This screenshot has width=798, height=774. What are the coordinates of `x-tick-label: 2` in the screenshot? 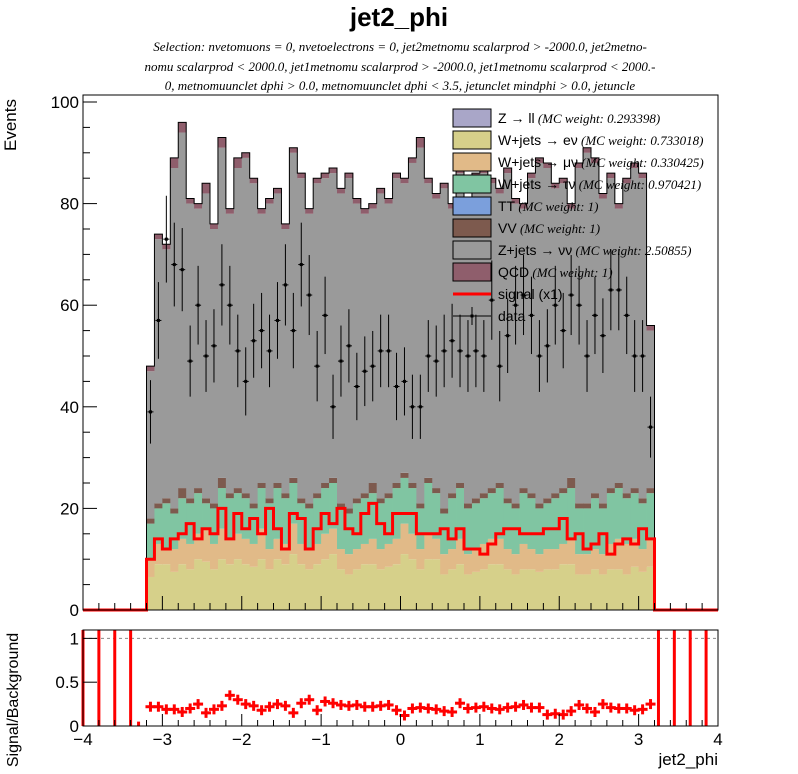 It's located at (559, 739).